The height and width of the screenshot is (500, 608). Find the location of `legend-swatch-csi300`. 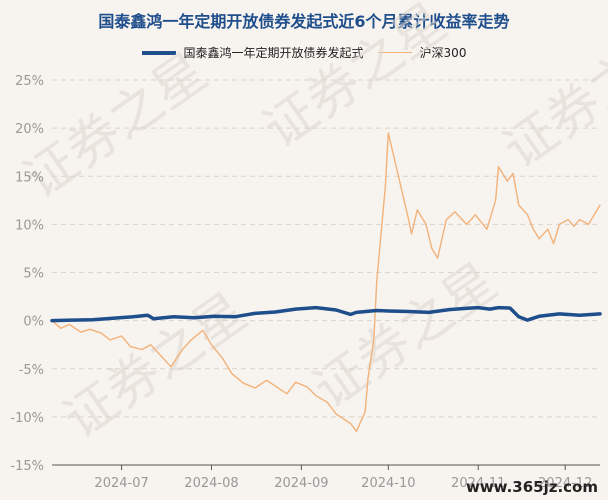

legend-swatch-csi300 is located at coordinates (394, 52).